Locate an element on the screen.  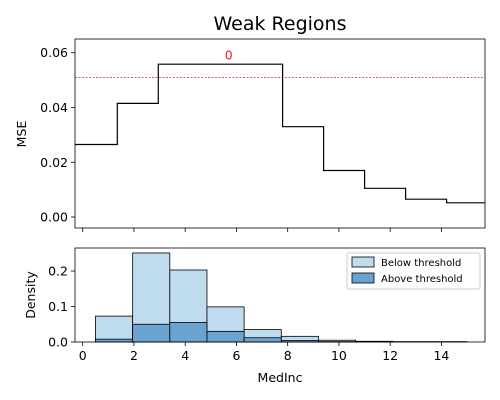
density-xtick-label-4: 8 is located at coordinates (288, 355).